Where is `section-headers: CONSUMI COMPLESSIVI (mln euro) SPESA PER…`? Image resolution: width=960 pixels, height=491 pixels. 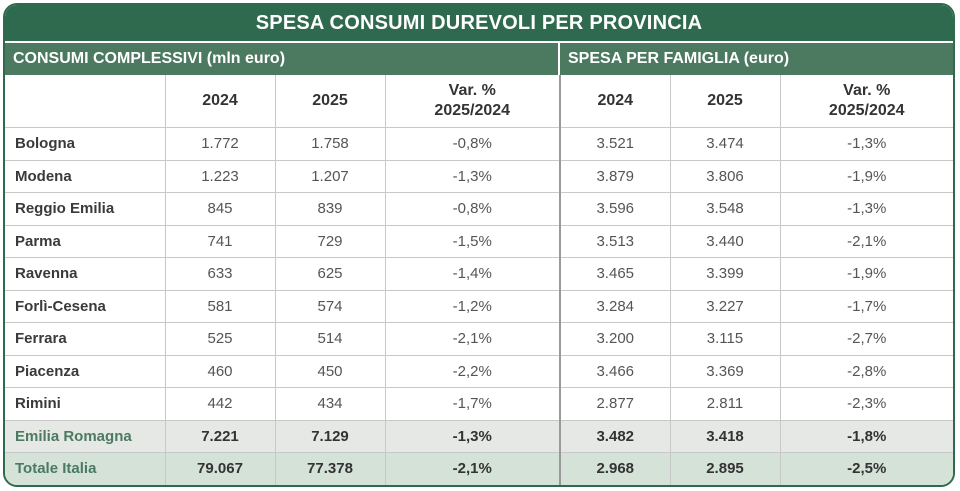 section-headers: CONSUMI COMPLESSIVI (mln euro) SPESA PER… is located at coordinates (479, 58).